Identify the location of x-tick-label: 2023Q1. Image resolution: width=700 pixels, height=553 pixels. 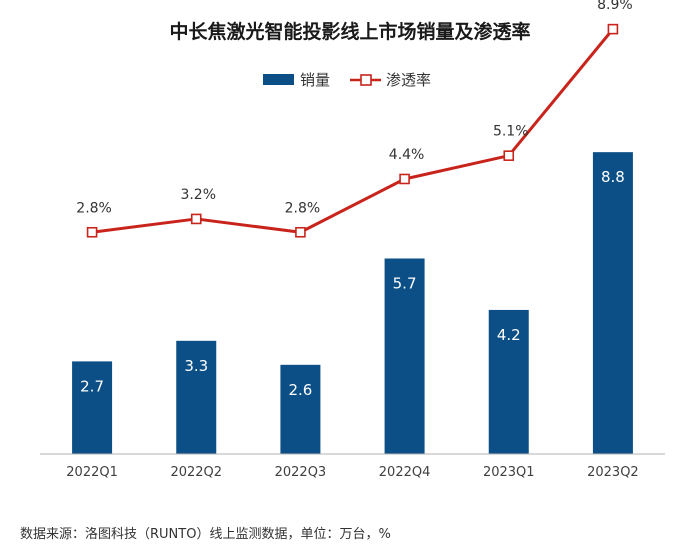
(509, 472).